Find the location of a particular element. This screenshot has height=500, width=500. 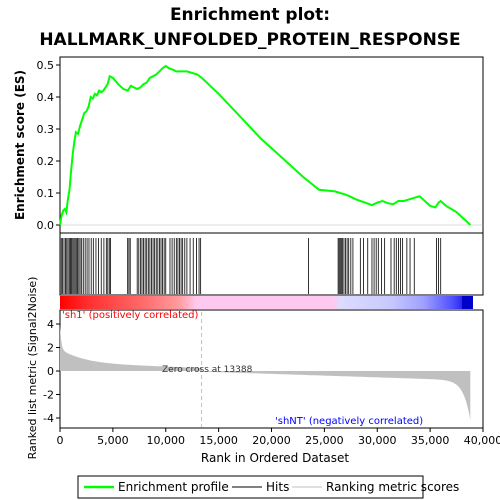

x-tick-label: 35,000 is located at coordinates (430, 440).